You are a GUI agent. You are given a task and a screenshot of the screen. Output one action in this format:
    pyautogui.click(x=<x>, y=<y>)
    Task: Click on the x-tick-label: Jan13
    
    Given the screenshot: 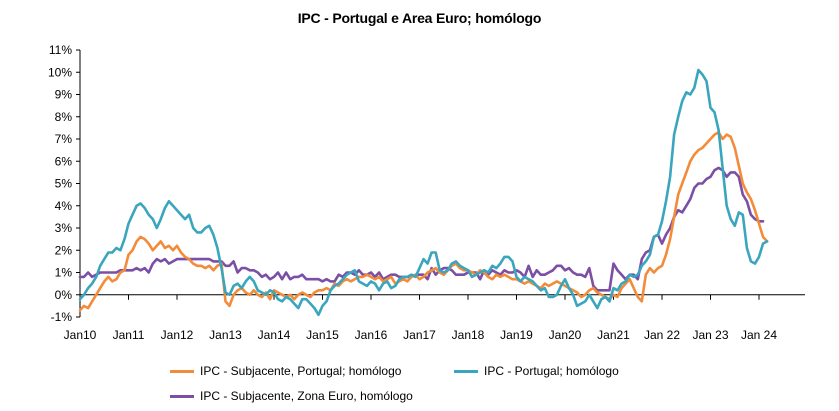 What is the action you would take?
    pyautogui.click(x=225, y=335)
    